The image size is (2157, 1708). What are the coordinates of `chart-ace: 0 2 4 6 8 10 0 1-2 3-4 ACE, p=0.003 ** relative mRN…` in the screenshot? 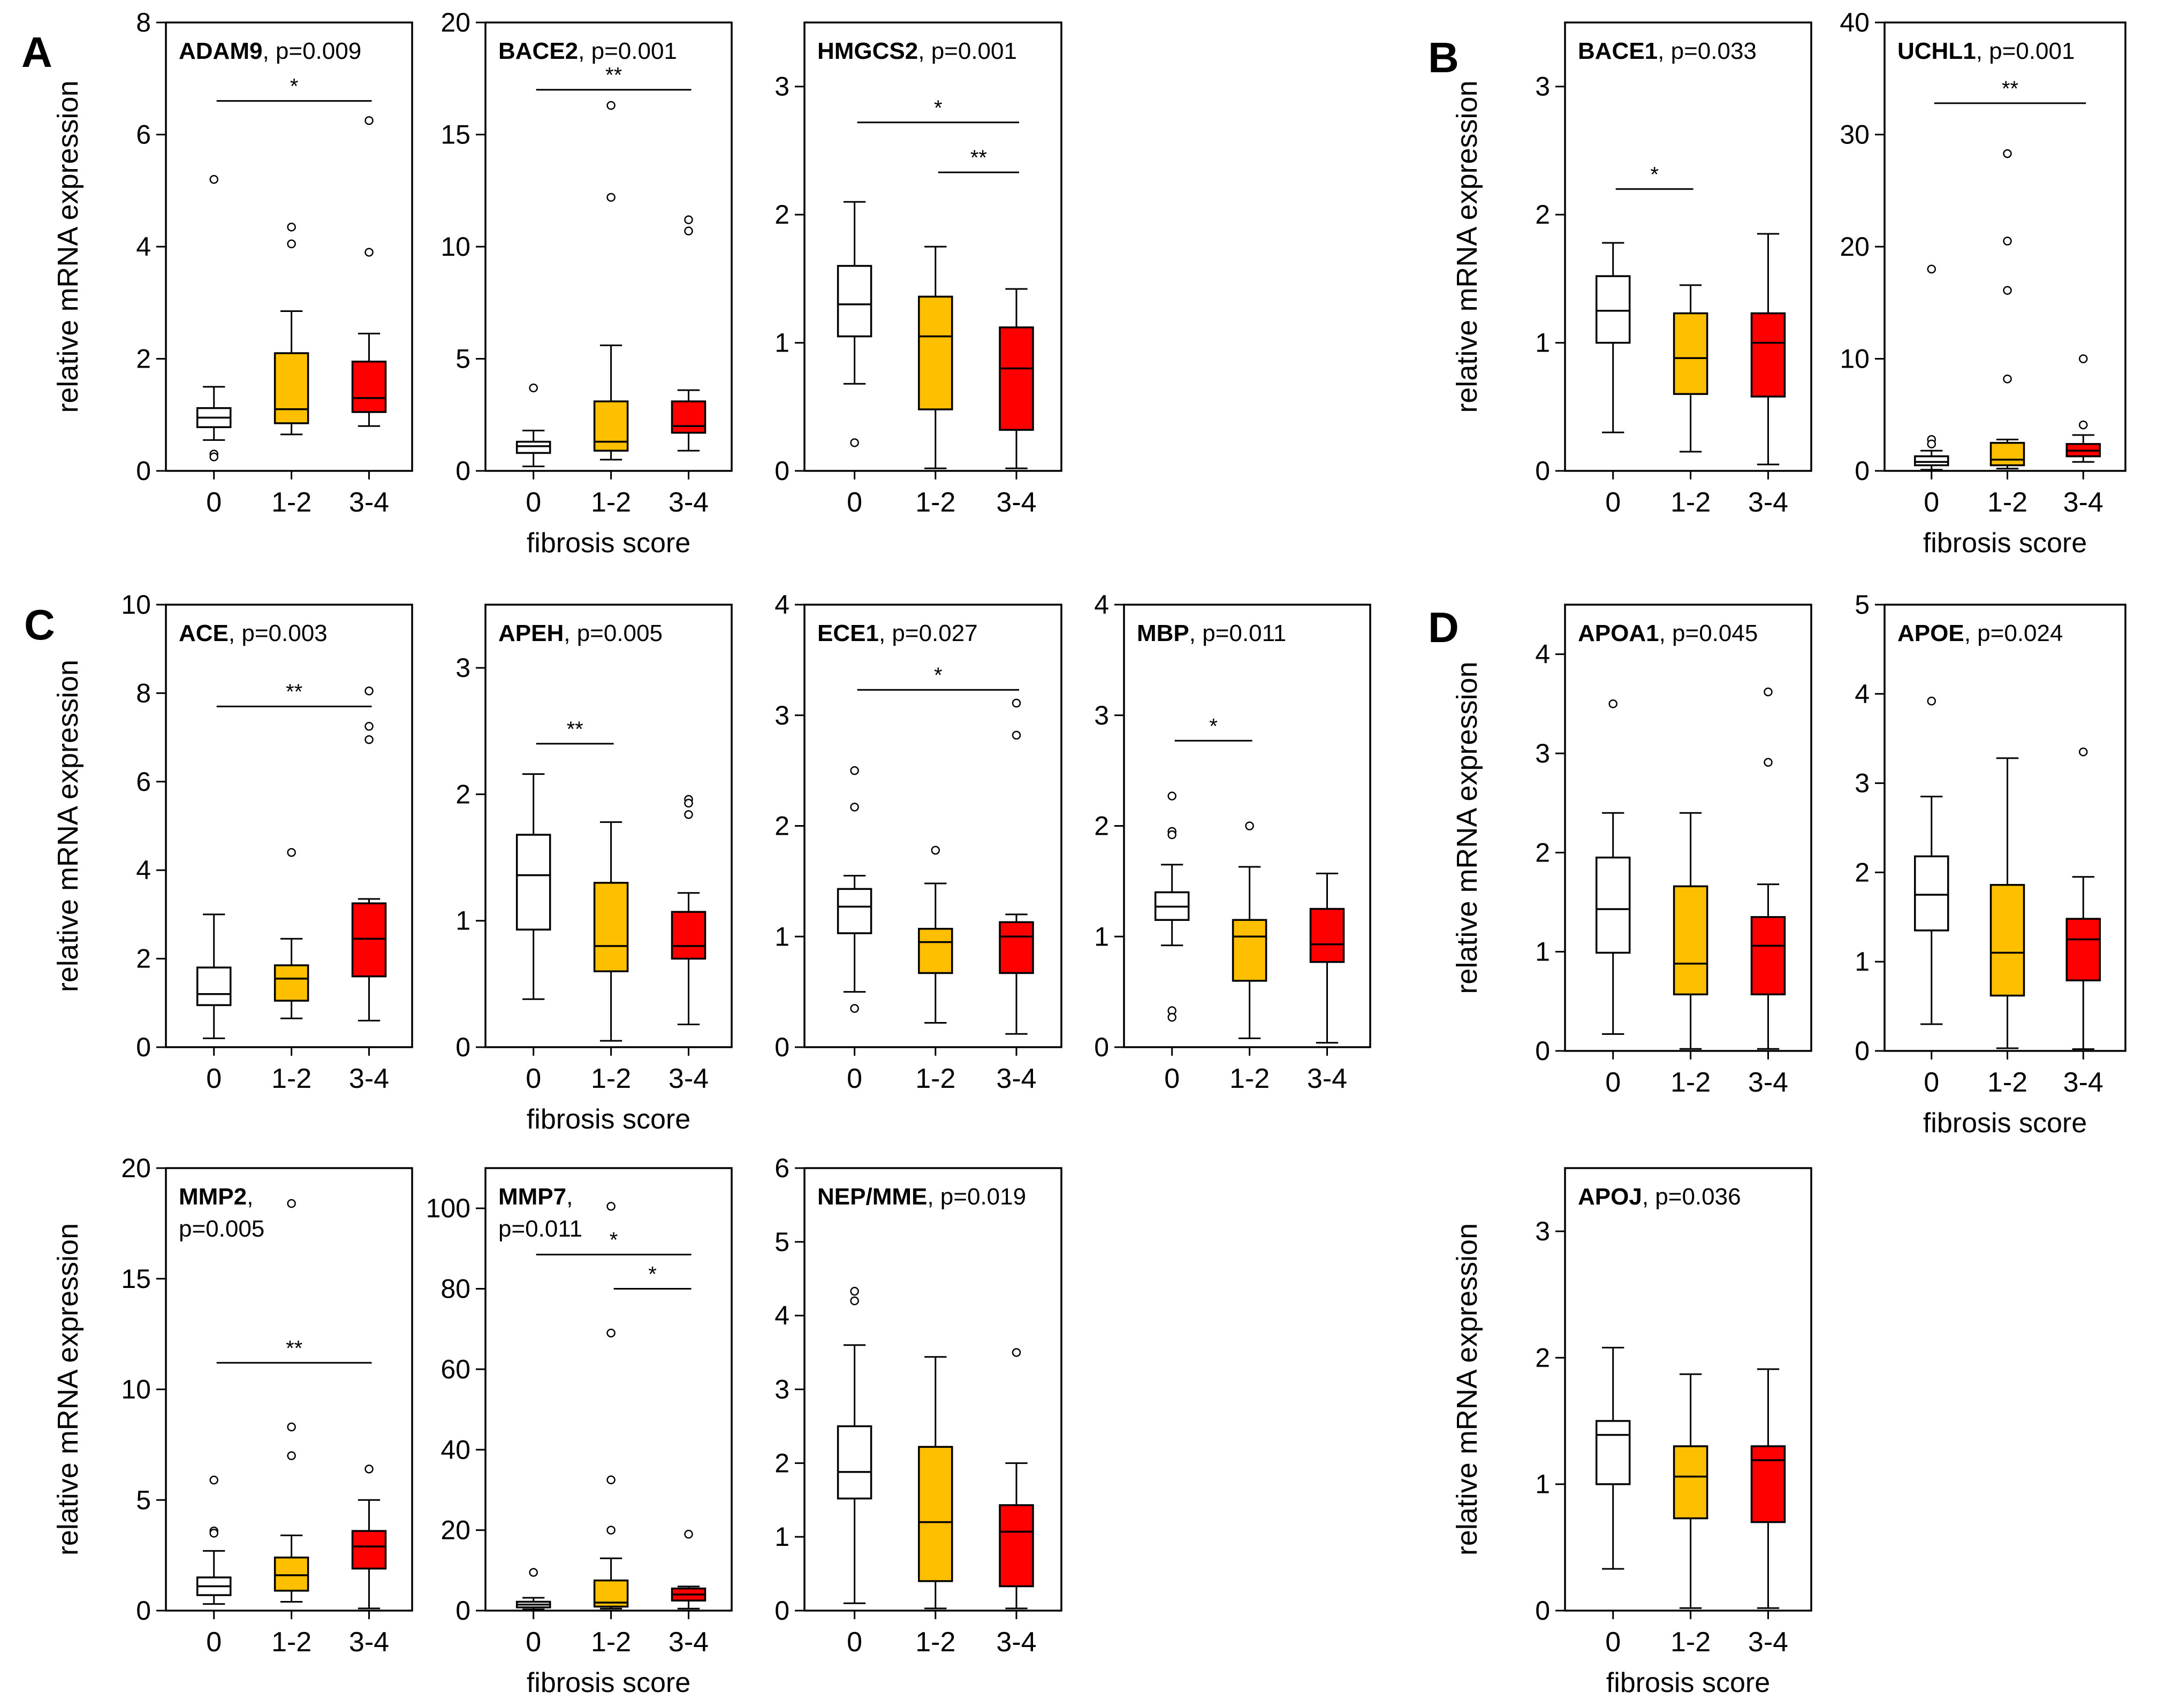 It's located at (233, 842).